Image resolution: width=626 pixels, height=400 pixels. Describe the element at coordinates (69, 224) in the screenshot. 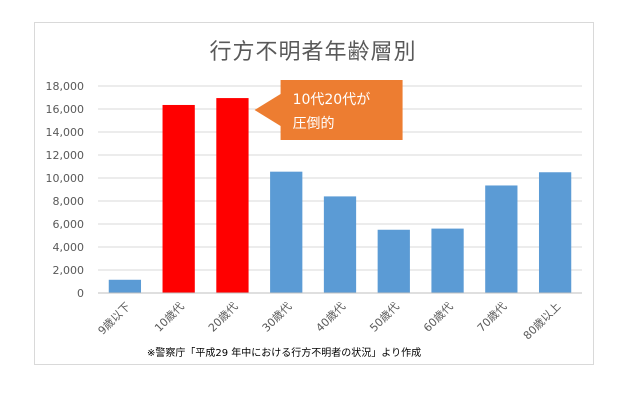

I see `y-tick-label: 6,000` at that location.